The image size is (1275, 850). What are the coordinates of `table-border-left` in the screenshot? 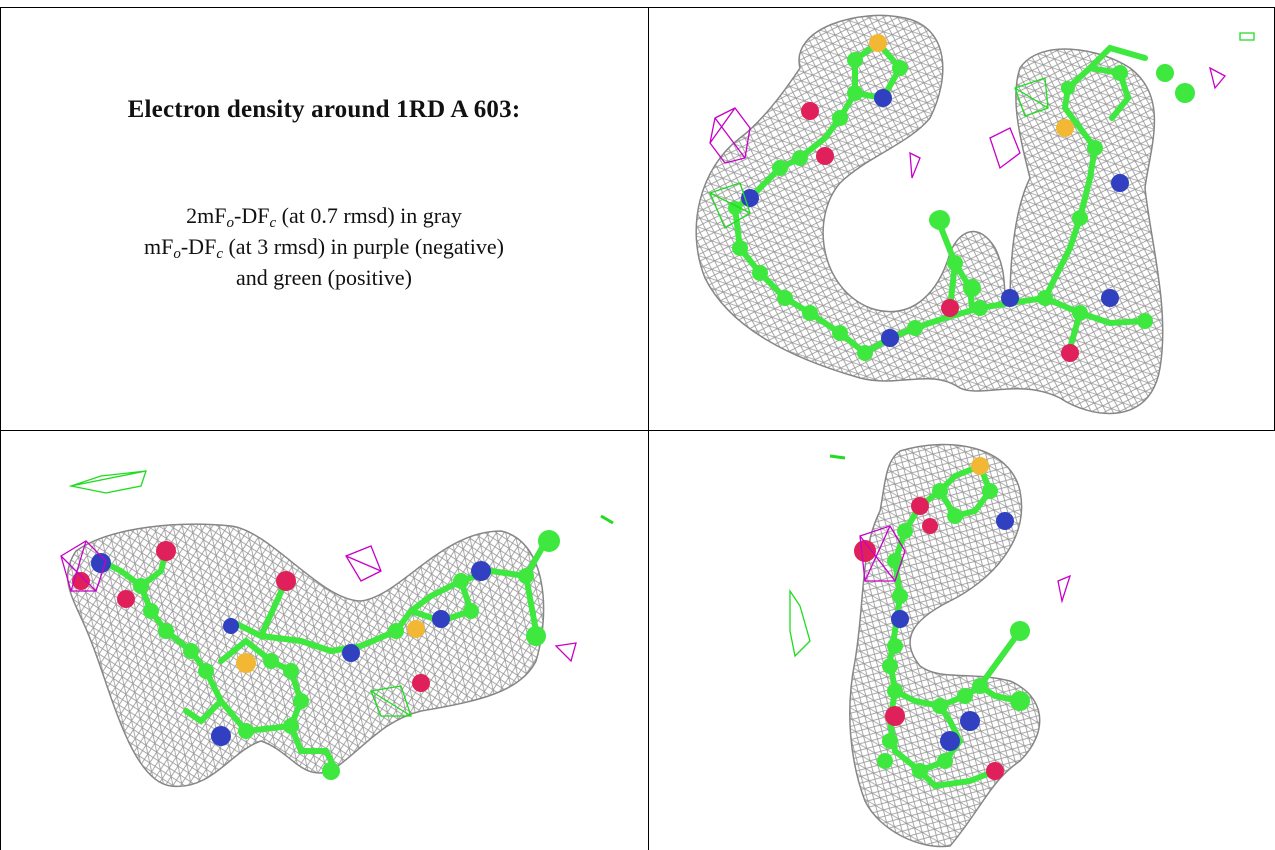 It's located at (0, 428).